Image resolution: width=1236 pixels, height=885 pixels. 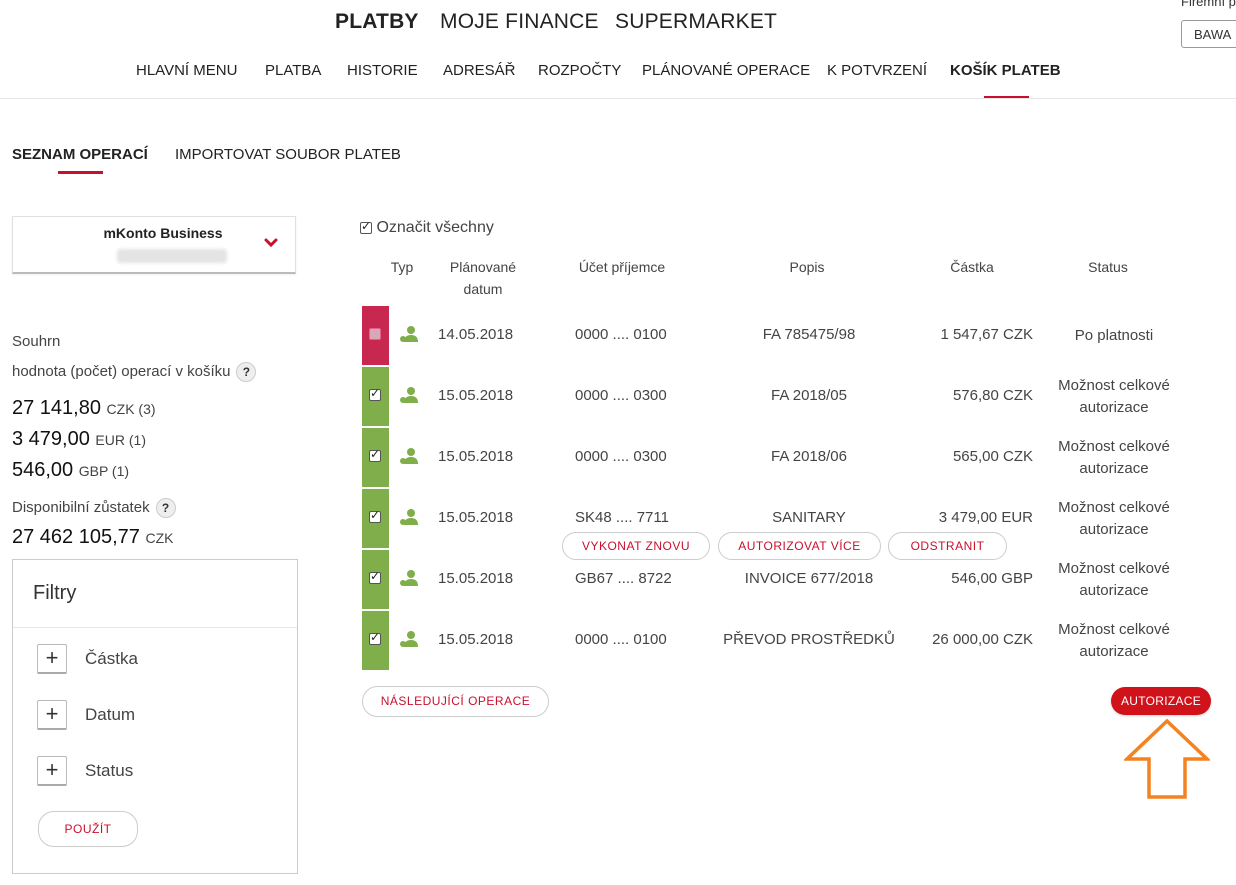 What do you see at coordinates (618, 98) in the screenshot?
I see `header-divider` at bounding box center [618, 98].